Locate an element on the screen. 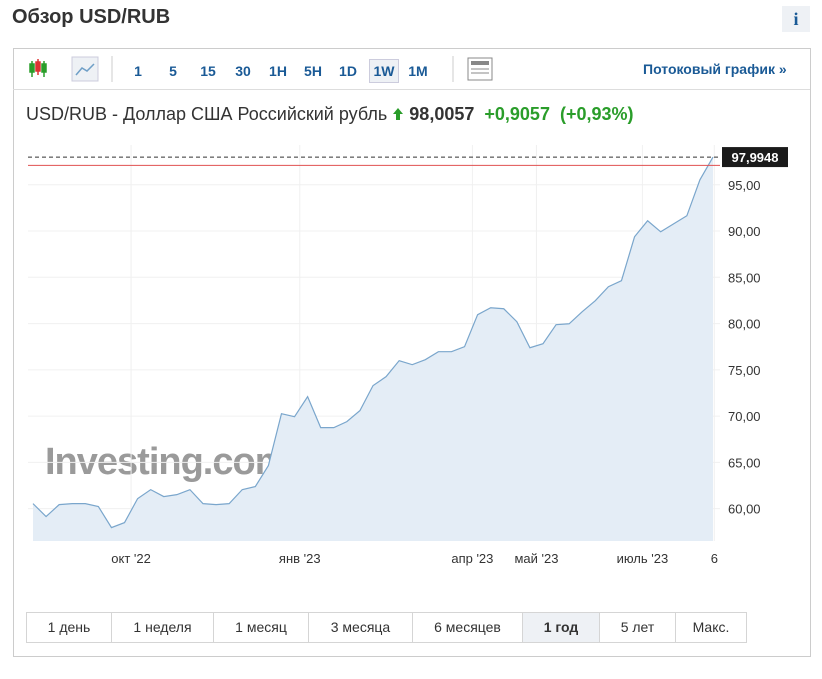 This screenshot has height=679, width=822. y-tick-label: 85,00 is located at coordinates (744, 277).